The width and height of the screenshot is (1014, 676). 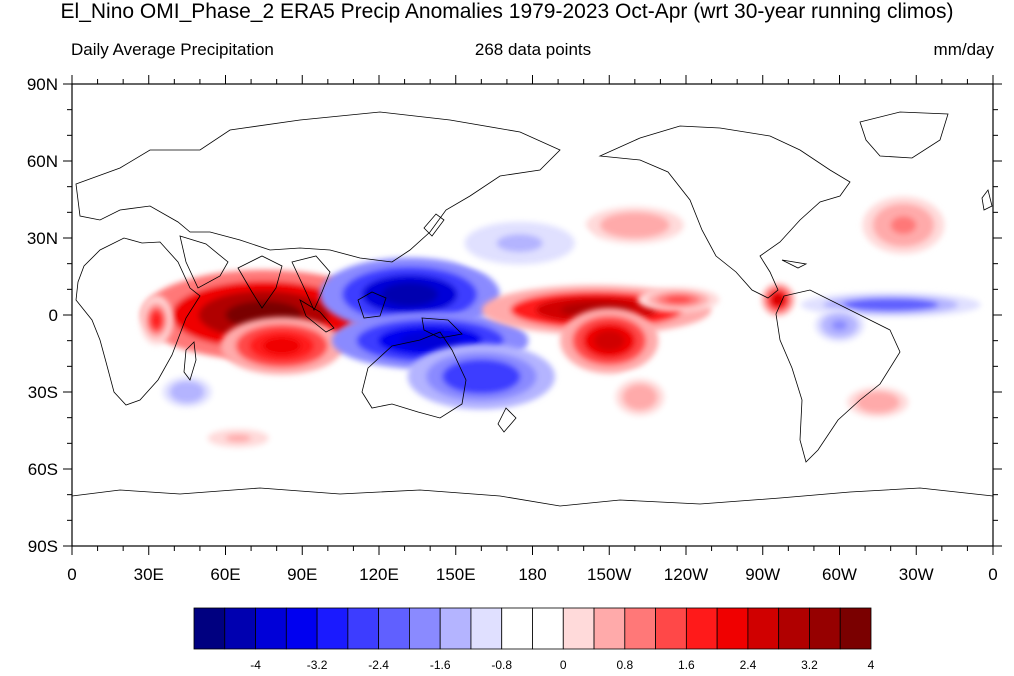 I want to click on longitude-label: 60W, so click(x=839, y=574).